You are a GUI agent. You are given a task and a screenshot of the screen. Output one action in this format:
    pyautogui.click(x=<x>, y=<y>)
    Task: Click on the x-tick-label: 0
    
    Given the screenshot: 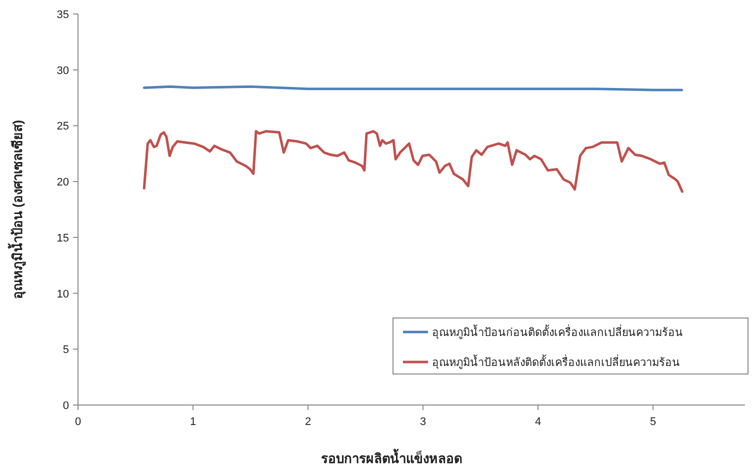 What is the action you would take?
    pyautogui.click(x=78, y=422)
    